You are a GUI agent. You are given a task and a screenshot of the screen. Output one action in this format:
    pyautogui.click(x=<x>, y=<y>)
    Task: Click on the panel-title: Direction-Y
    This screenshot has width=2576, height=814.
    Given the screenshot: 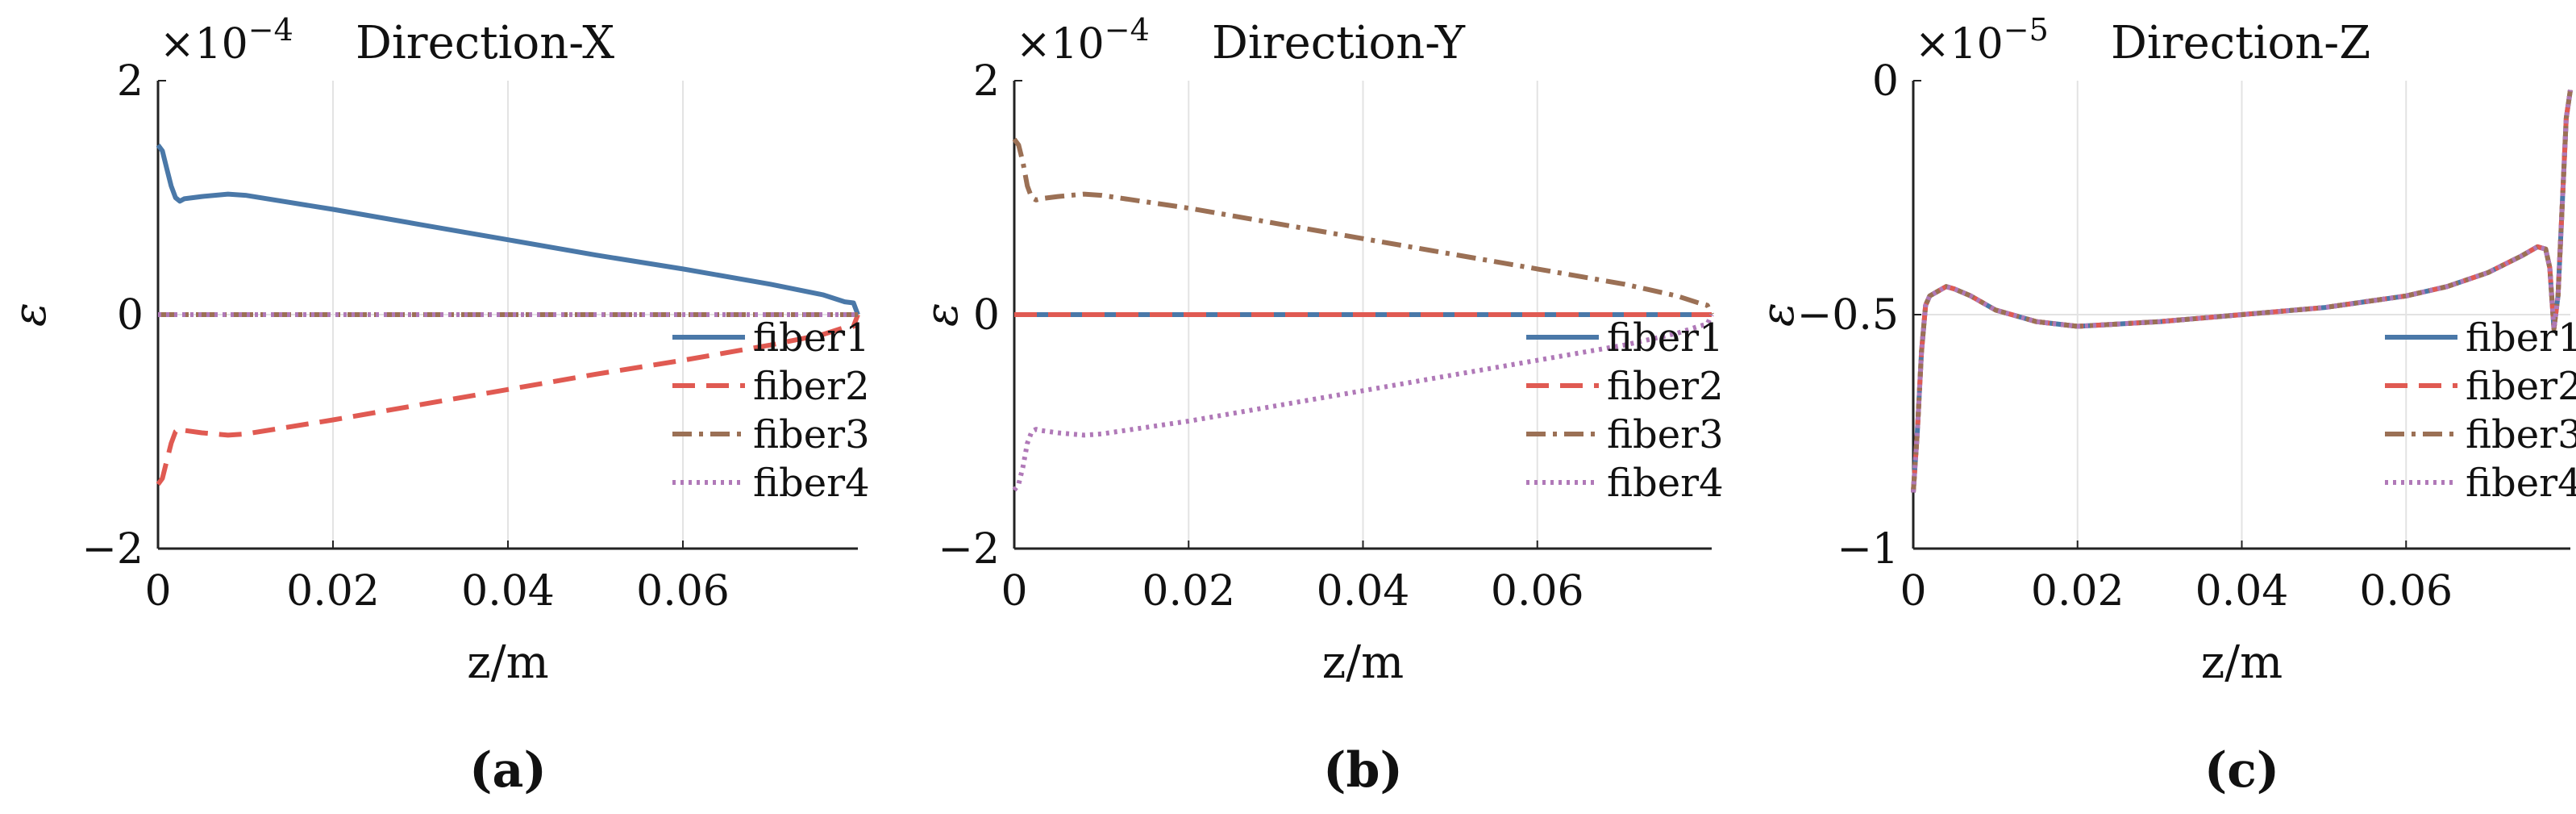 What is the action you would take?
    pyautogui.click(x=1339, y=43)
    